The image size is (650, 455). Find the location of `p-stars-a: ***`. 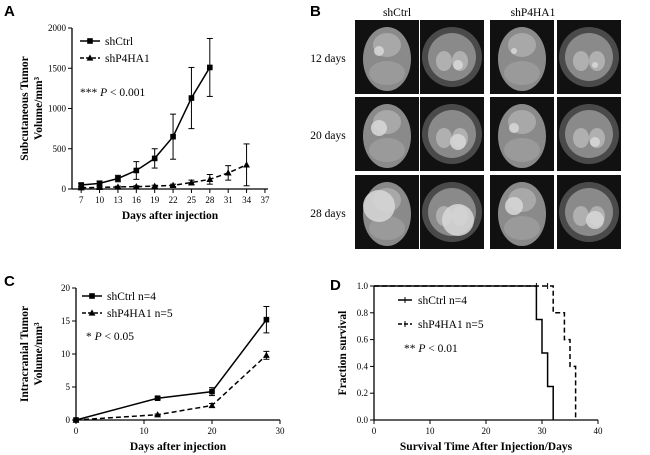

p-stars-a: *** is located at coordinates (90, 93).